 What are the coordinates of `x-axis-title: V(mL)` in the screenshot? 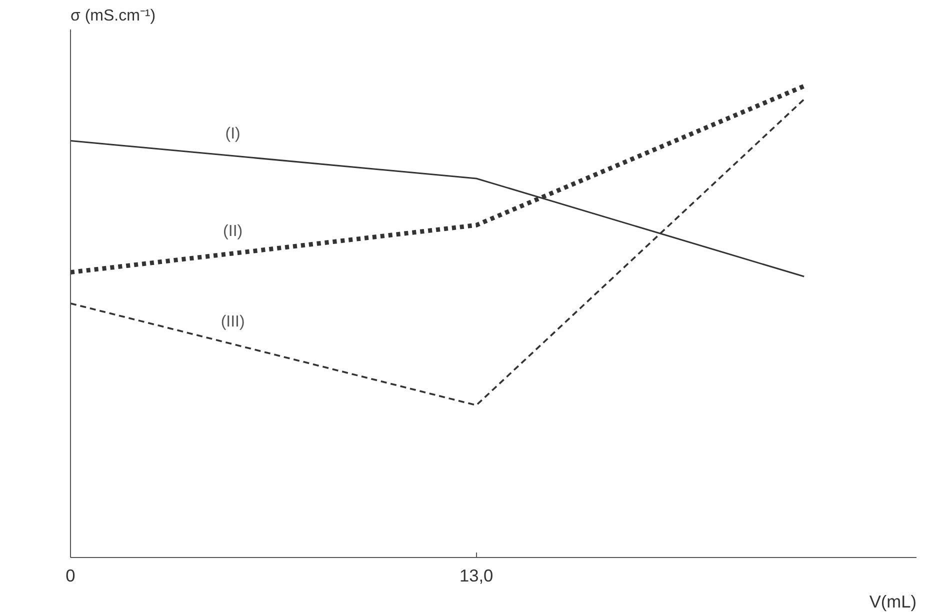 It's located at (892, 602).